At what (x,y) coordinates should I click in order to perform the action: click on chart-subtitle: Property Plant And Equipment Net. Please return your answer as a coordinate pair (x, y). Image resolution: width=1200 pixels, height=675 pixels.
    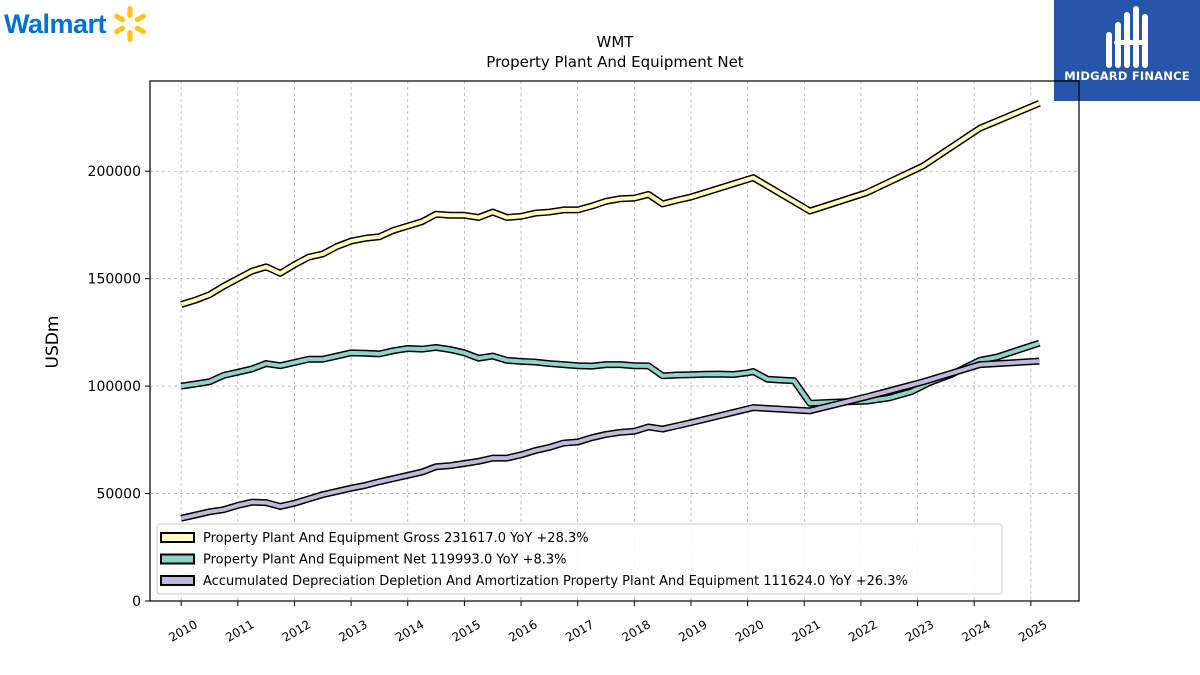
    Looking at the image, I should click on (614, 62).